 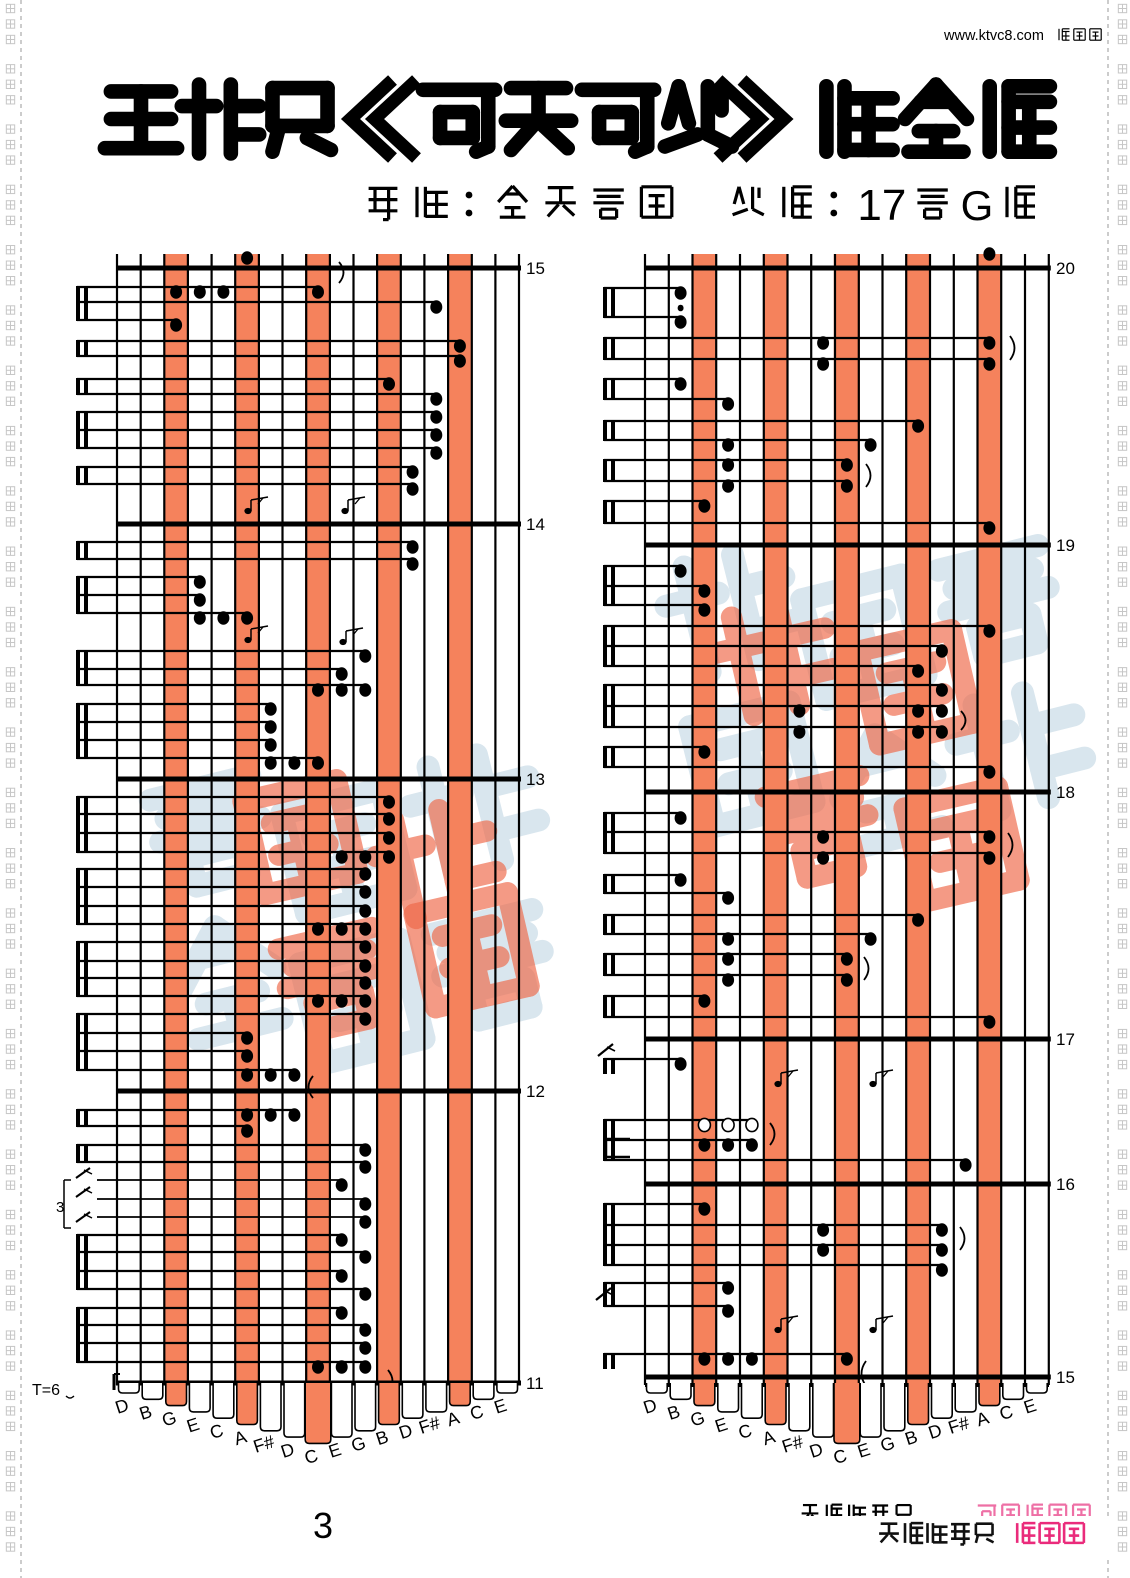 What do you see at coordinates (535, 1091) in the screenshot?
I see `svg-text: 12` at bounding box center [535, 1091].